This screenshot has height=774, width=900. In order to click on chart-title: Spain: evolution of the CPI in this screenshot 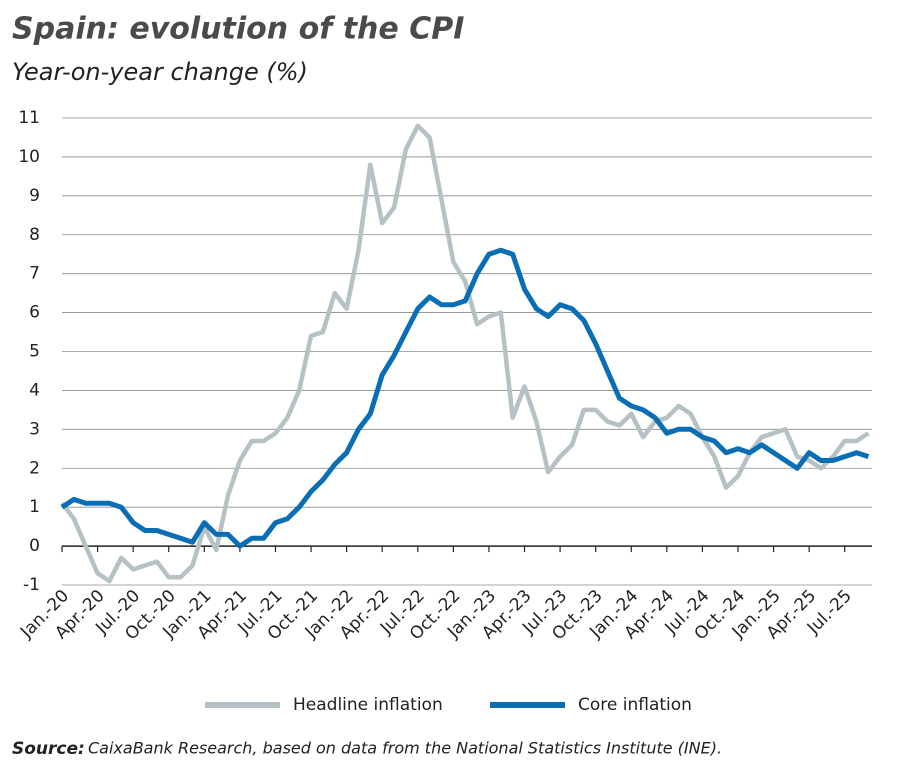, I will do `click(238, 29)`.